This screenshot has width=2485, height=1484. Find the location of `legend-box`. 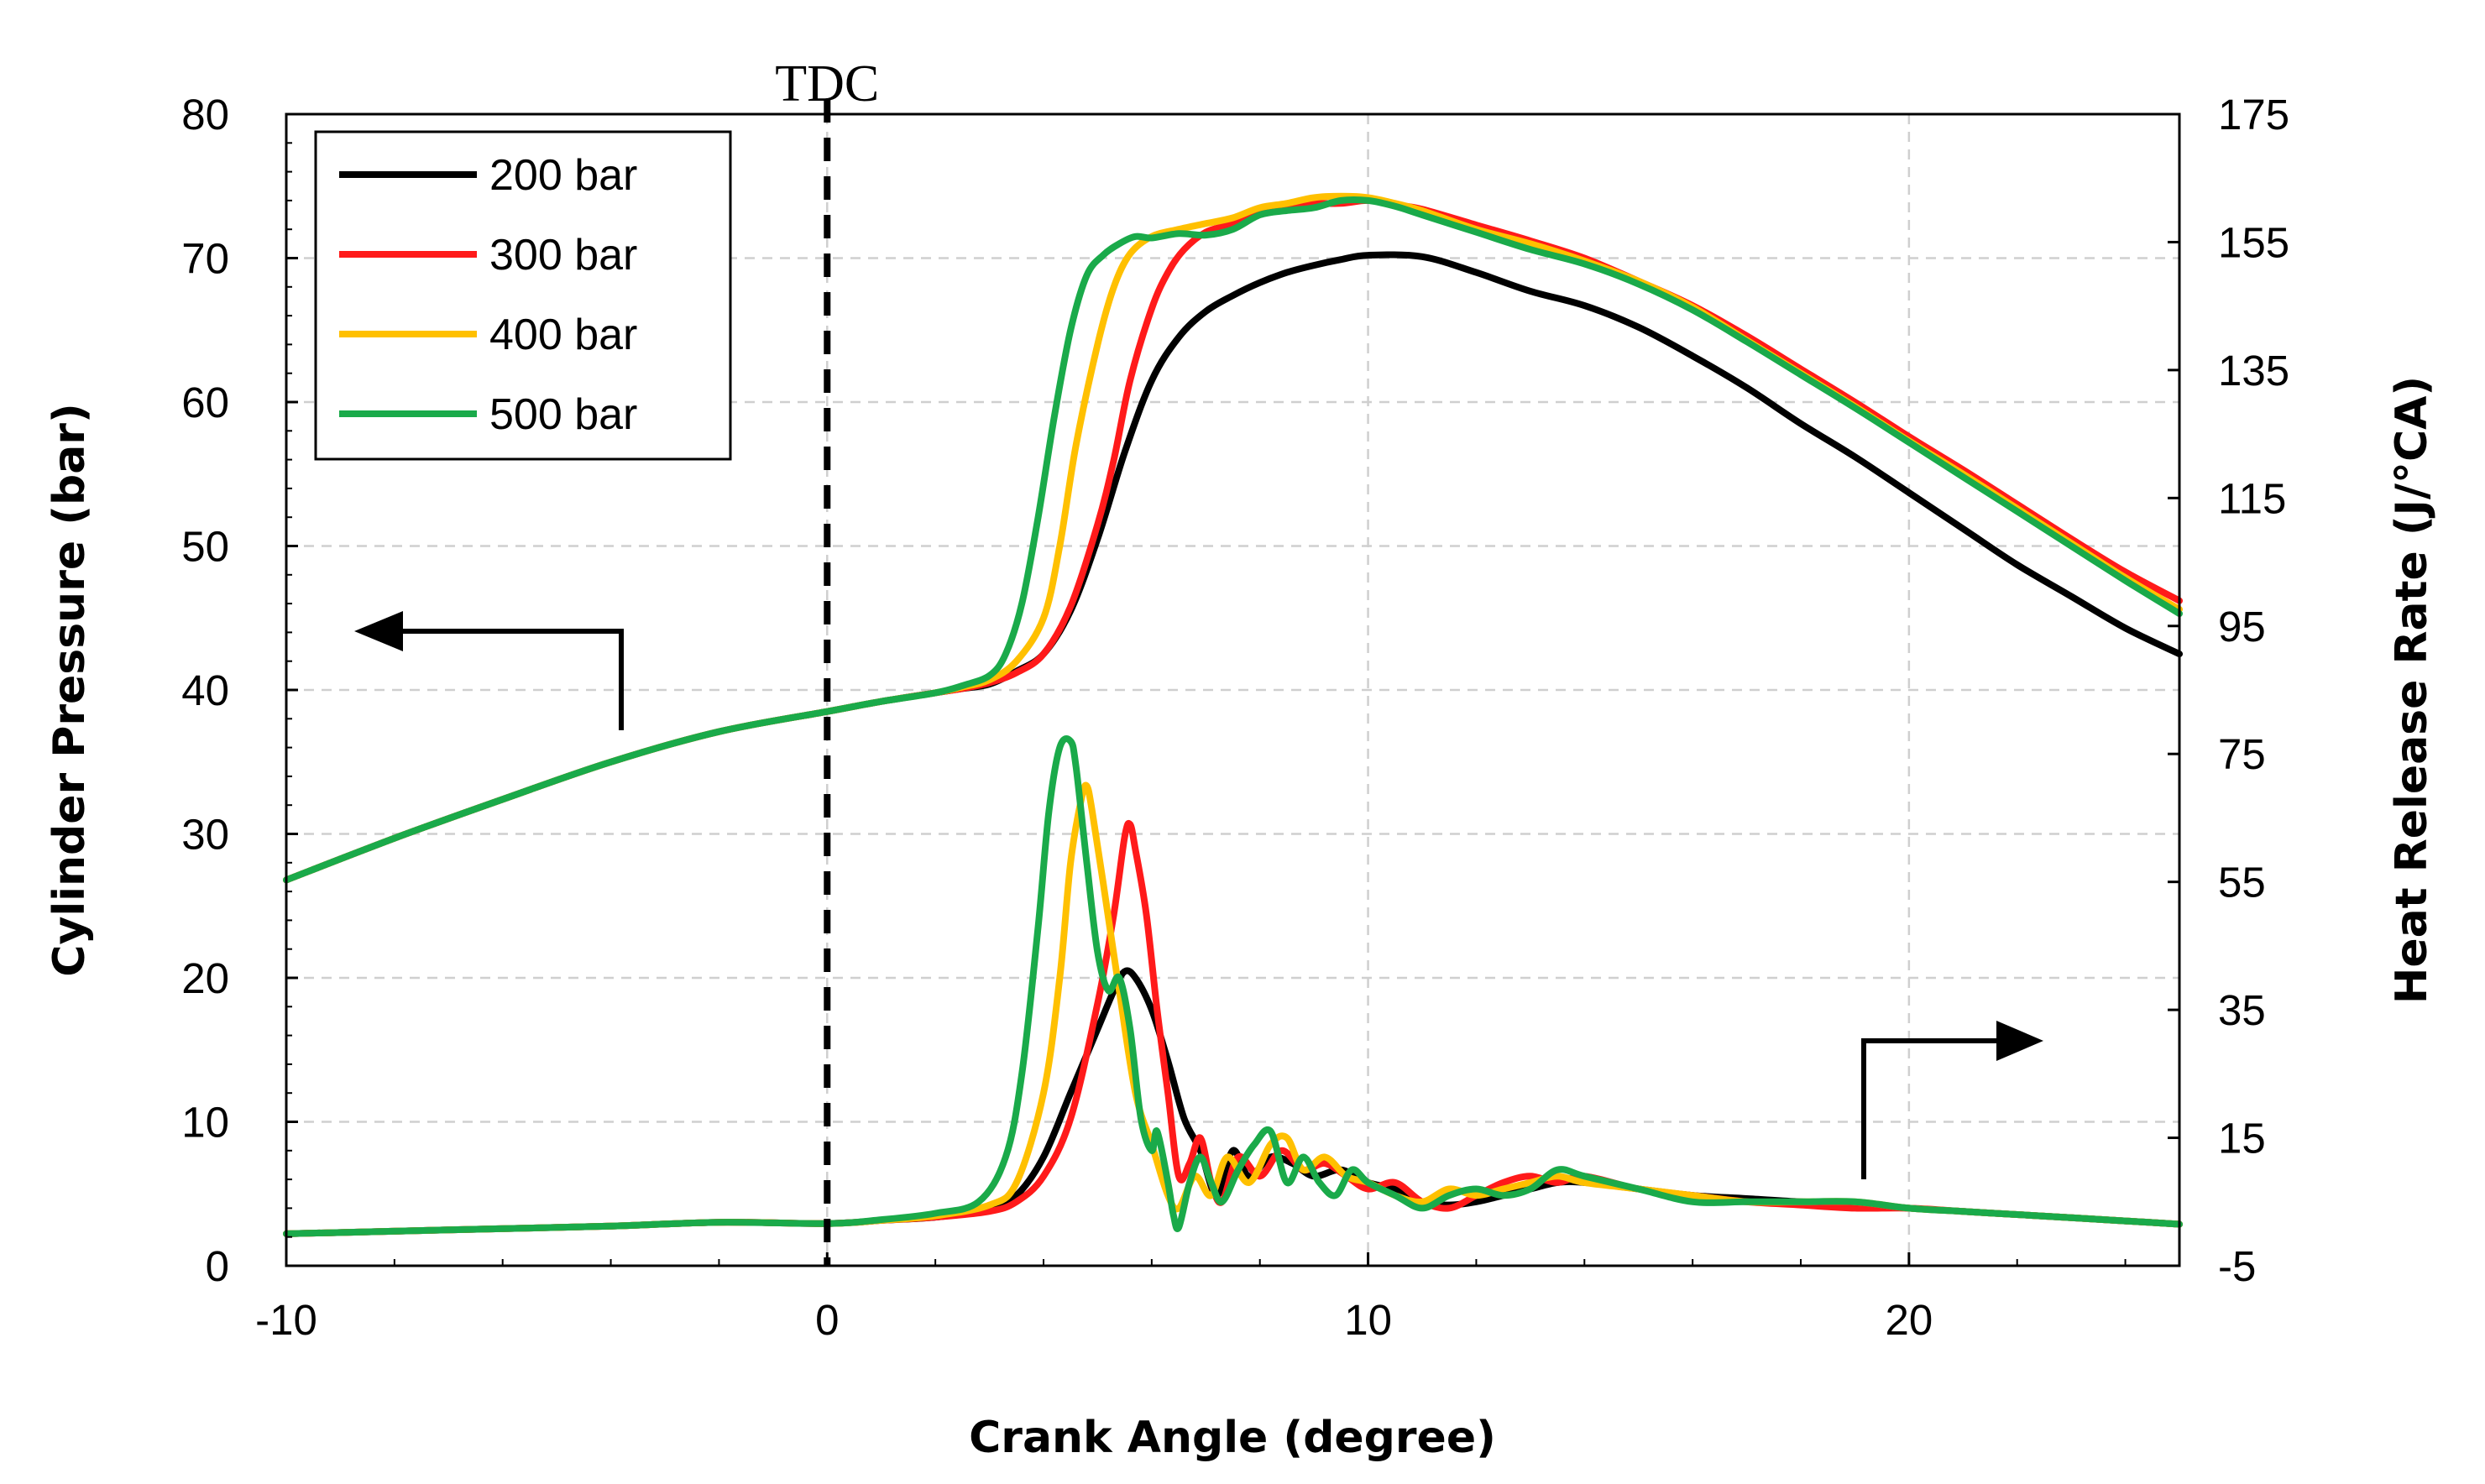

legend-box is located at coordinates (523, 295).